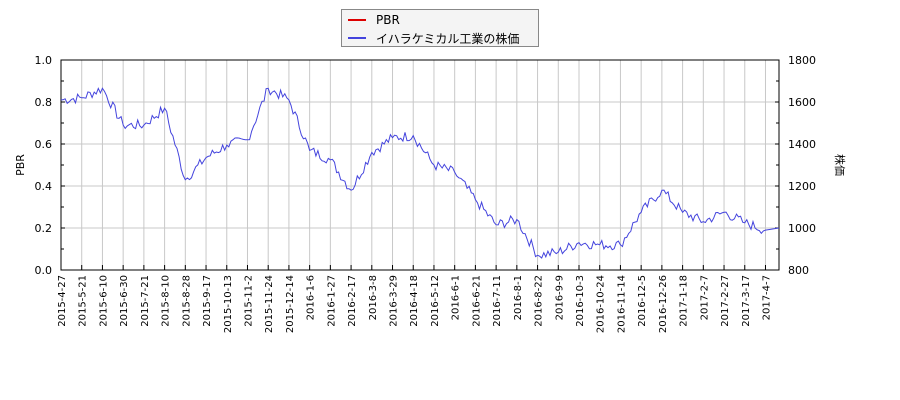 Image resolution: width=900 pixels, height=400 pixels. I want to click on x-tick-label: 2016-10-3, so click(580, 301).